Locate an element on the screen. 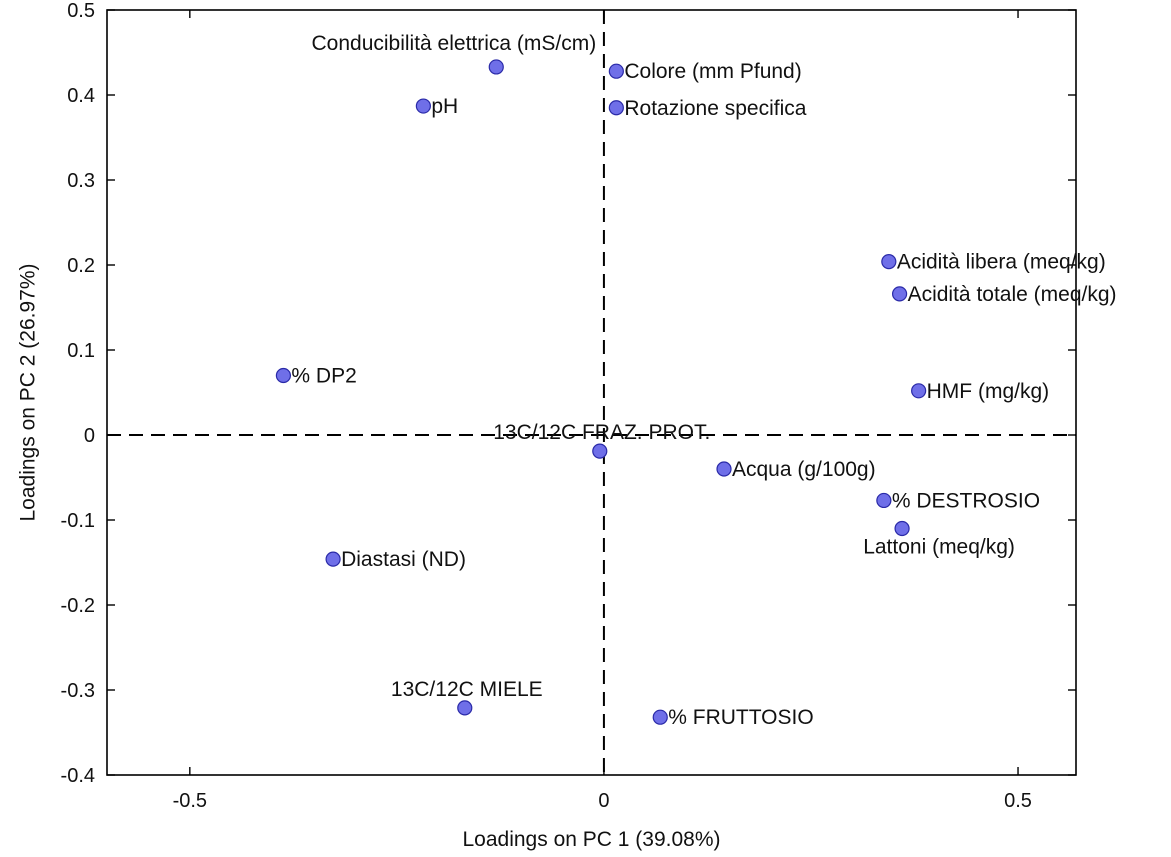  x-tick-label: -0.5 is located at coordinates (190, 801).